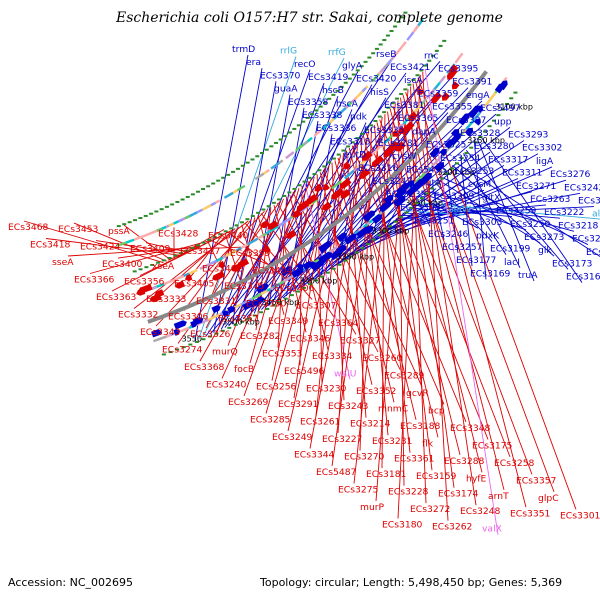 The image size is (600, 600). I want to click on gene-label: ECs5497, so click(500, 108).